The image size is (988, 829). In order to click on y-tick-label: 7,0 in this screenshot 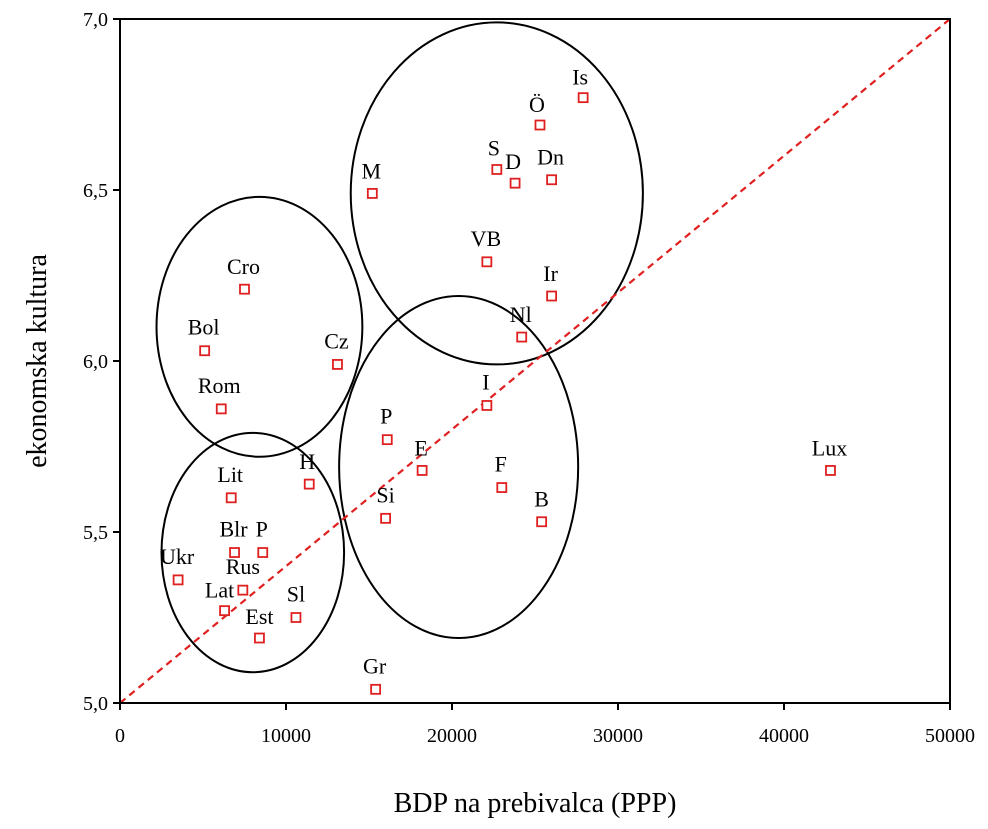, I will do `click(95, 20)`.